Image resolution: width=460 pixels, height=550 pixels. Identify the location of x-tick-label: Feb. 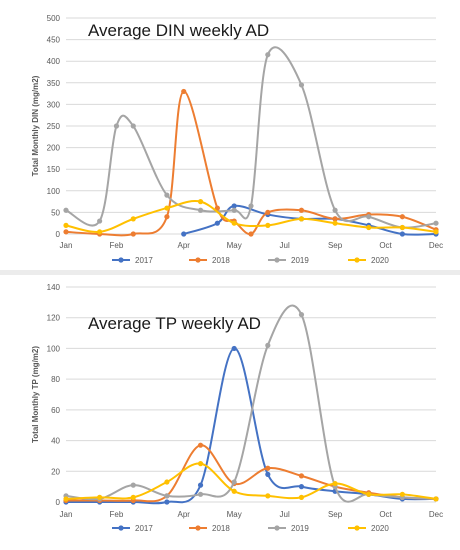
(117, 514).